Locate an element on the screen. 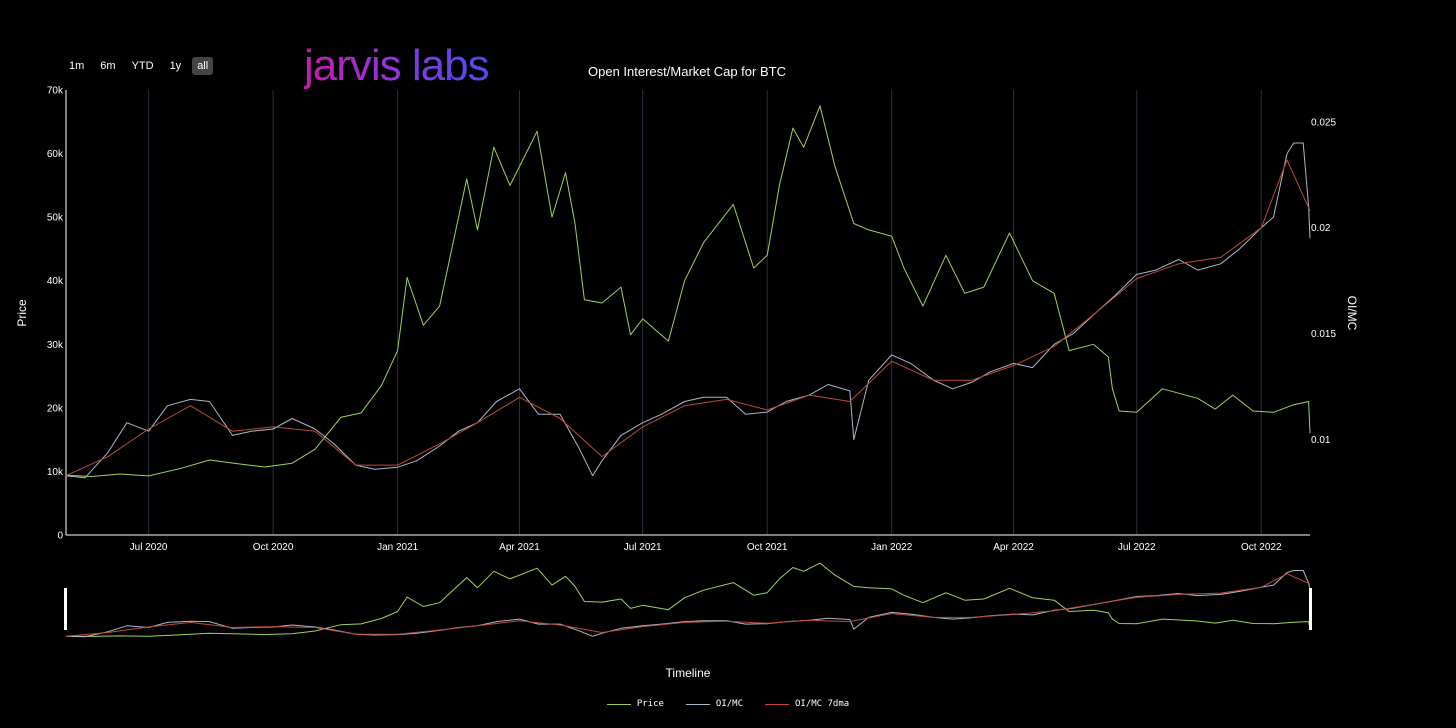  legend-item-oi-mc-7dma: OI/MC 7dma is located at coordinates (807, 704).